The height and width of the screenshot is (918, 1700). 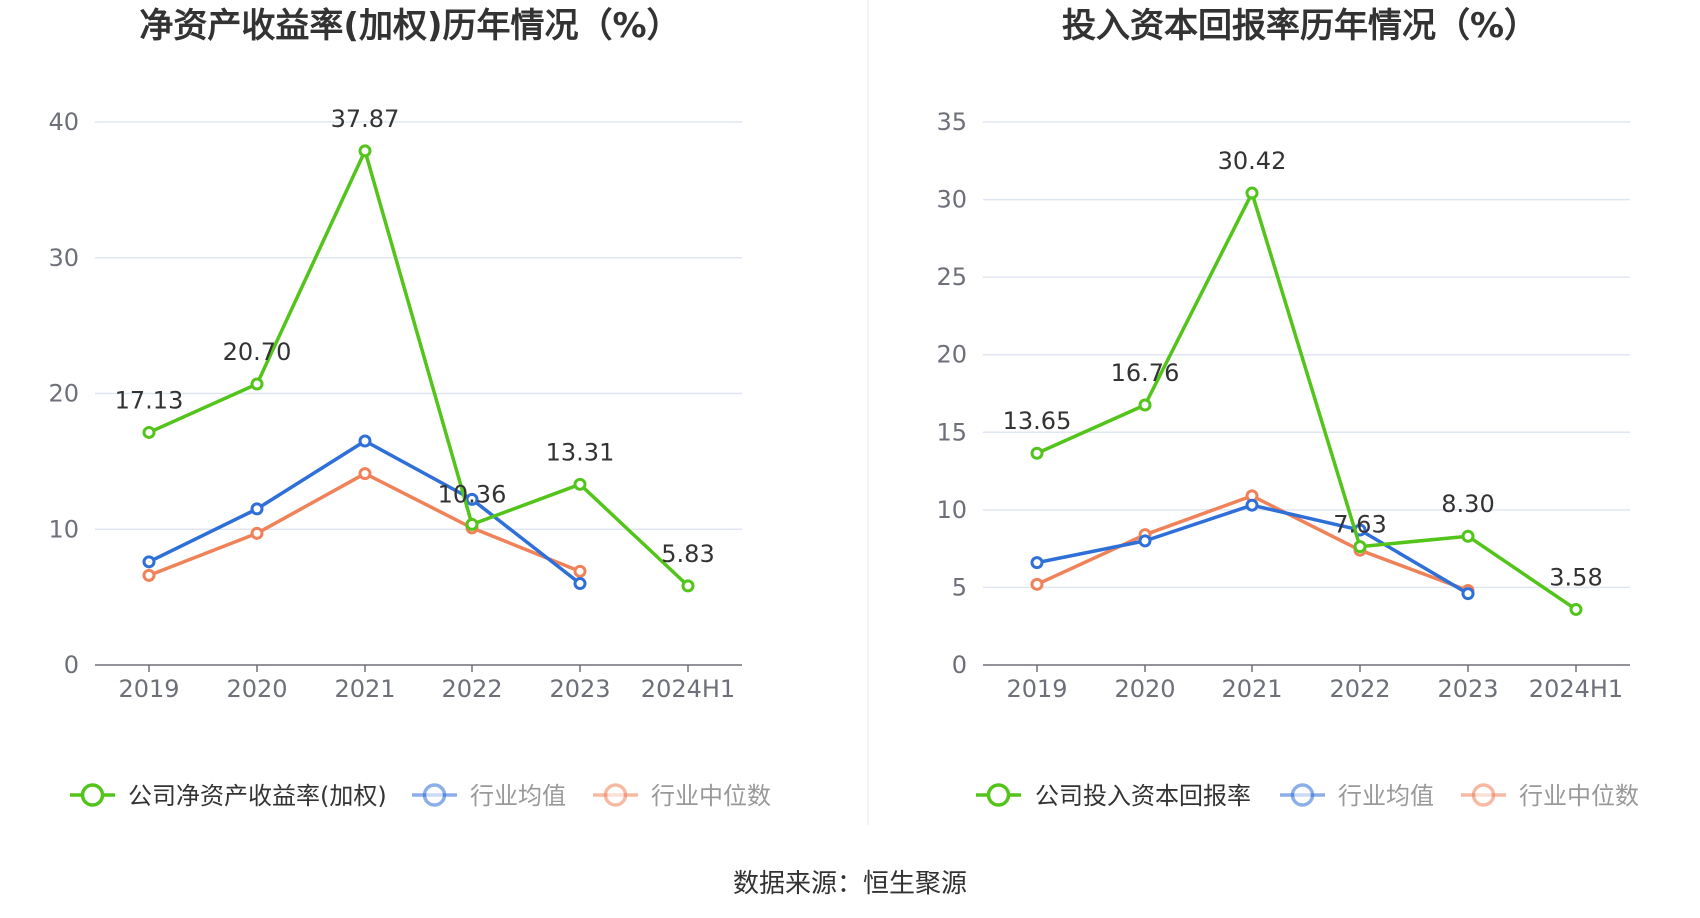 What do you see at coordinates (959, 587) in the screenshot?
I see `y-tick-label: 5` at bounding box center [959, 587].